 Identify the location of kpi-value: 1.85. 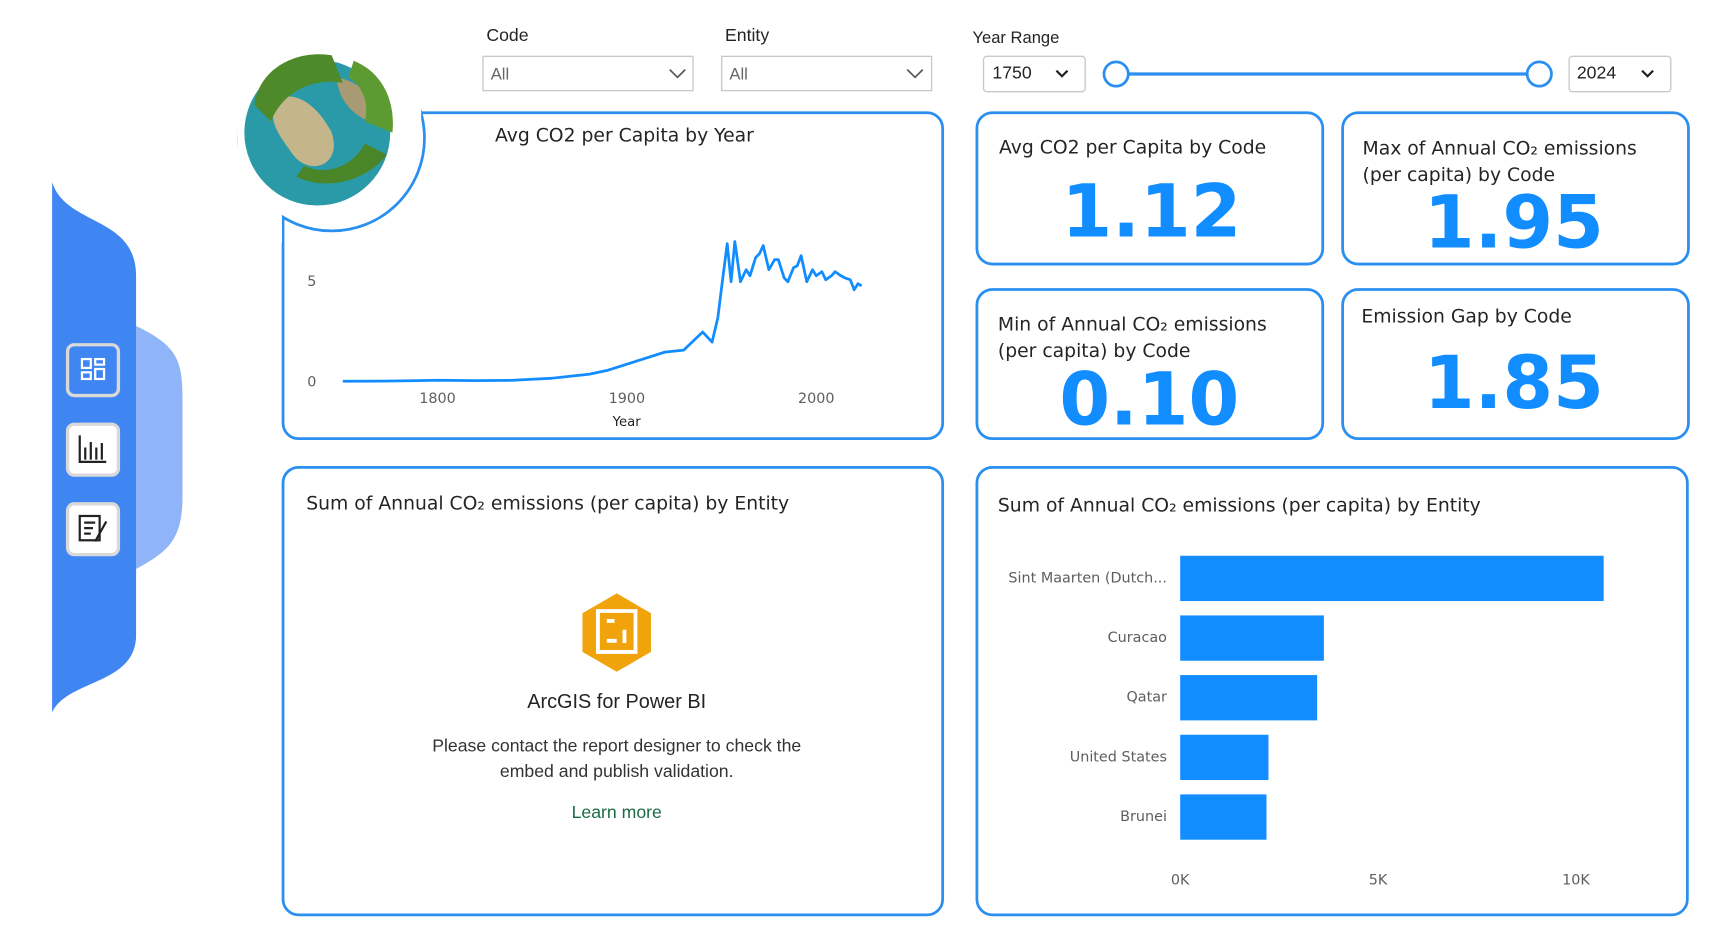
(1514, 383).